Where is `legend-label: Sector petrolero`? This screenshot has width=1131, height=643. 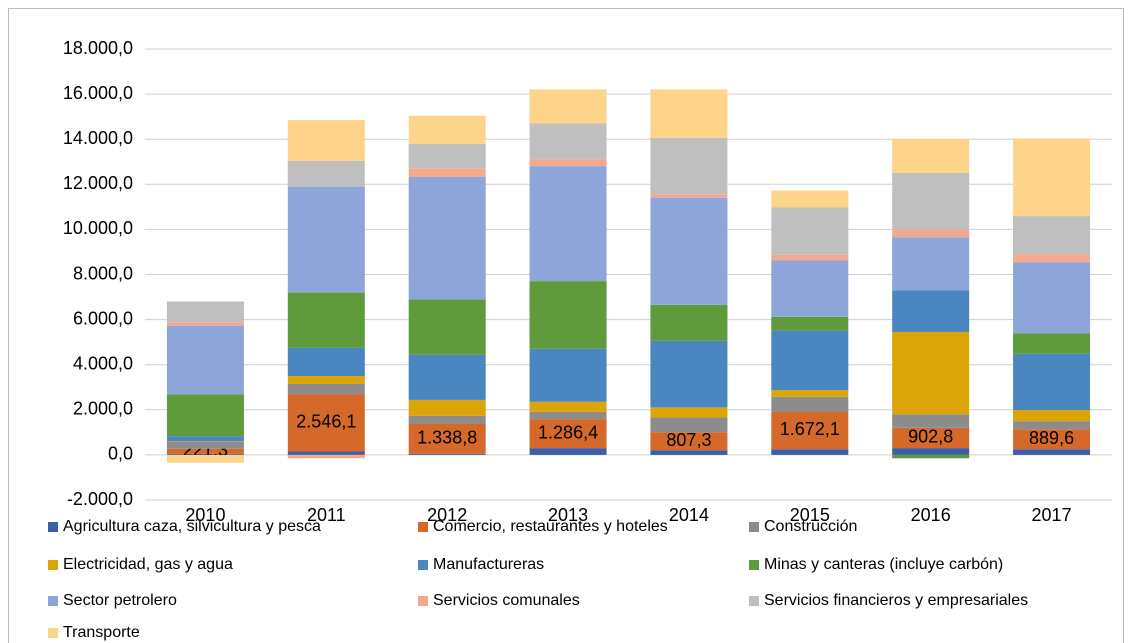
legend-label: Sector petrolero is located at coordinates (120, 600).